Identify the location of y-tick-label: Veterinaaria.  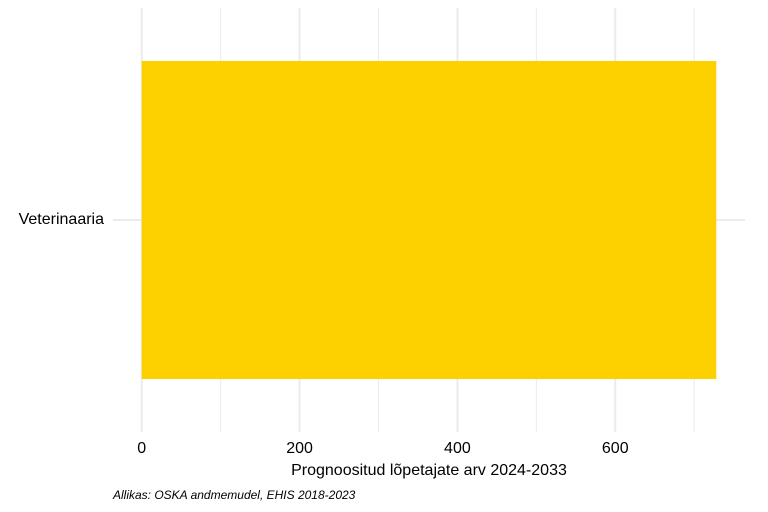
(61, 219).